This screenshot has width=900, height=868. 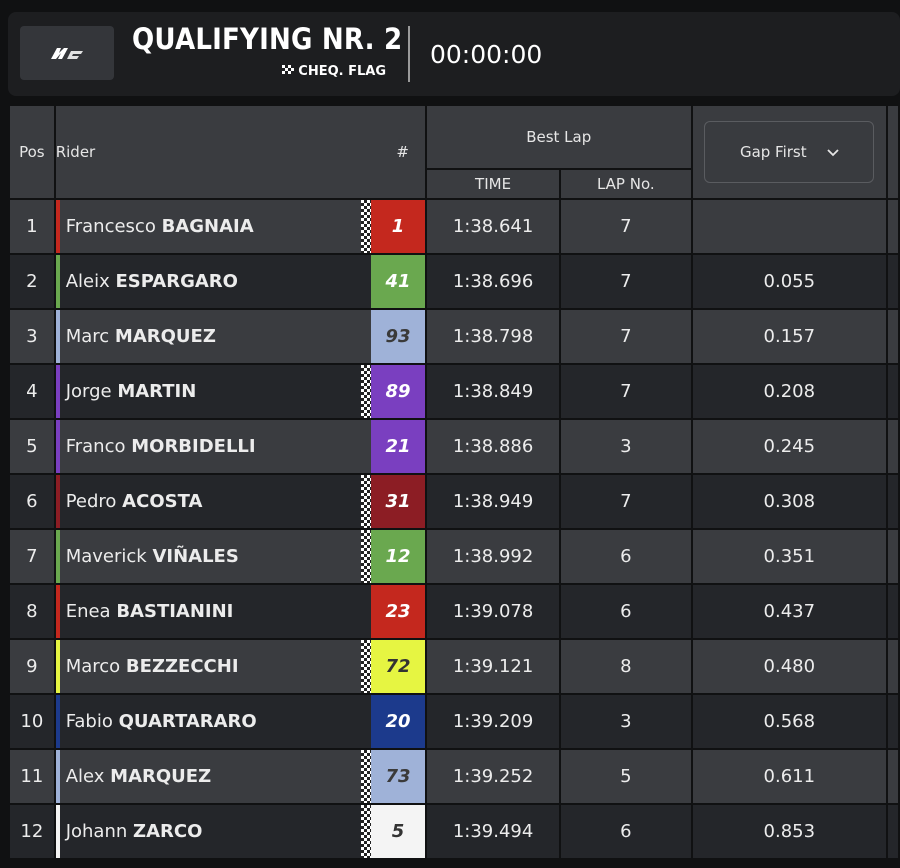 I want to click on rider-number: 89, so click(x=397, y=391).